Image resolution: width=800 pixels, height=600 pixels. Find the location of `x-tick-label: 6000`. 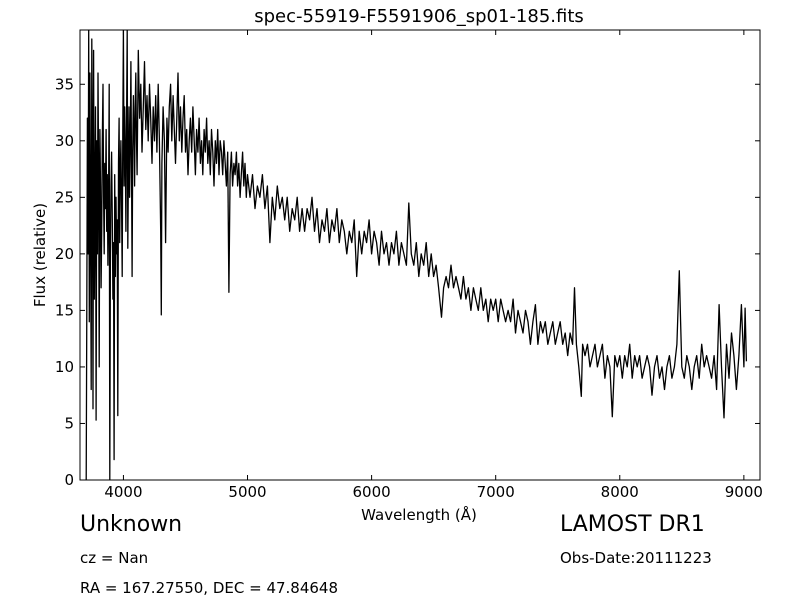

x-tick-label: 6000 is located at coordinates (372, 492).